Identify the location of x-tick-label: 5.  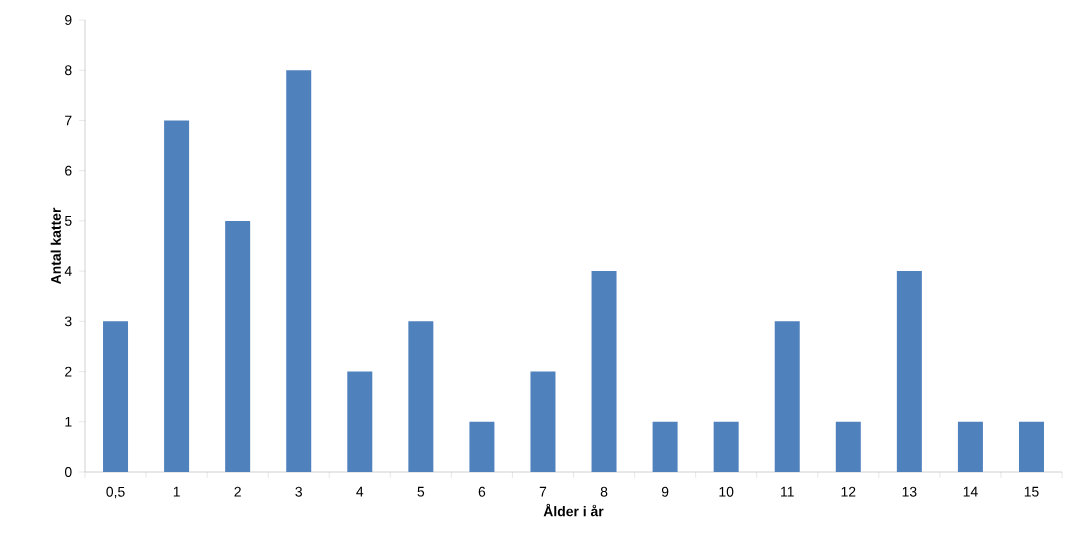
(421, 491).